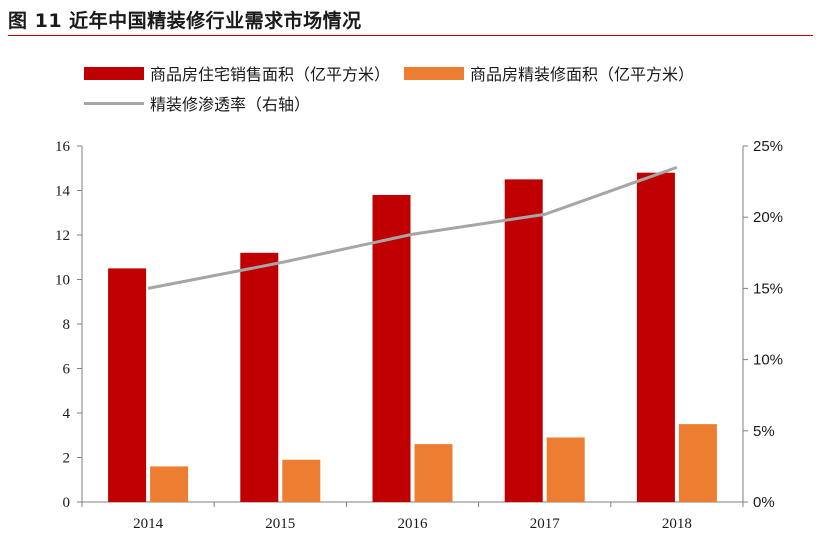  Describe the element at coordinates (270, 74) in the screenshot. I see `legend-label-sales-area: 商品房住宅销售面积（亿平方米）` at that location.